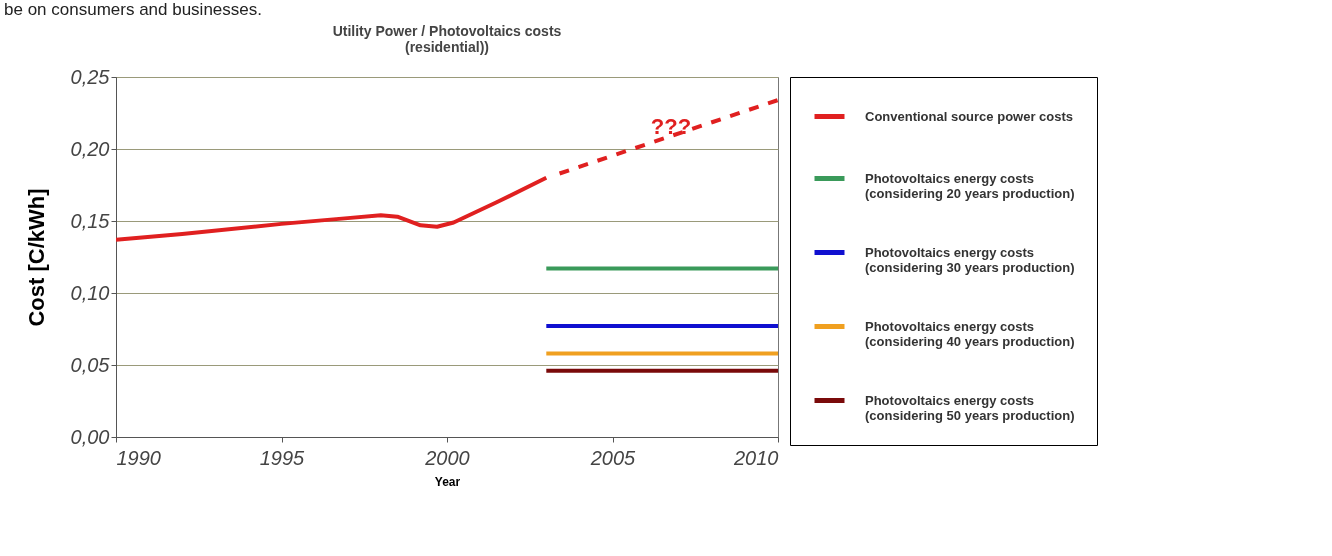 Image resolution: width=1332 pixels, height=556 pixels. I want to click on x-axis-title: Year, so click(447, 481).